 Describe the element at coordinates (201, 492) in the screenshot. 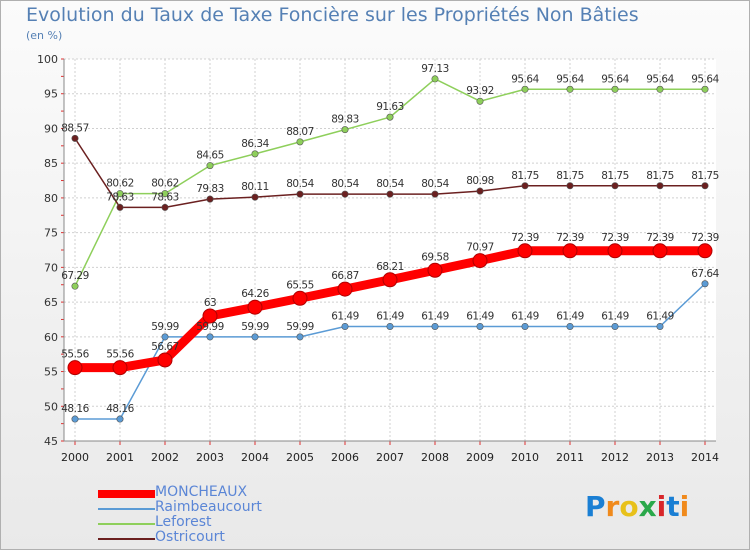

I see `legend-label: MONCHEAUX` at that location.